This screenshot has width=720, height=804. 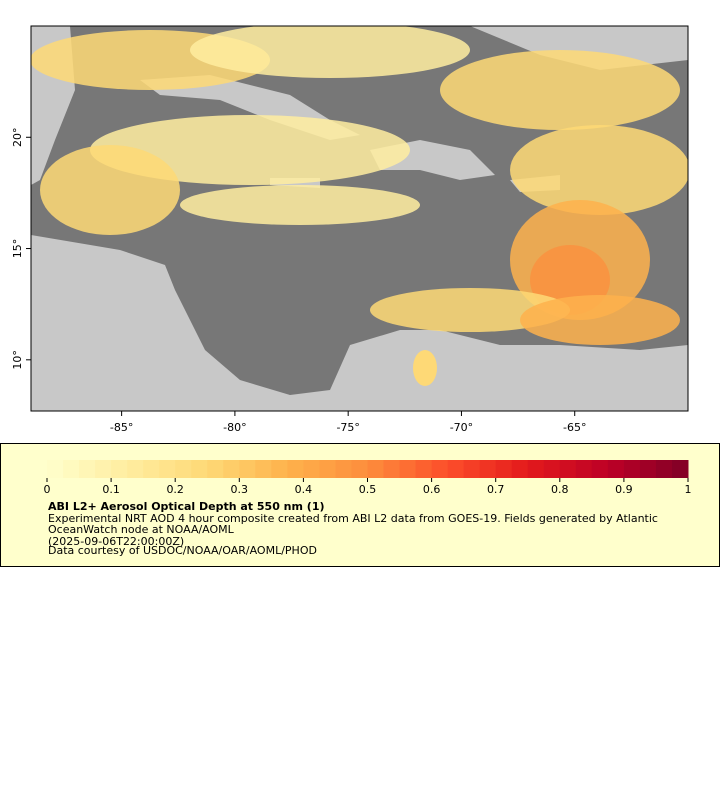 What do you see at coordinates (688, 489) in the screenshot?
I see `colorbar-tick-label: 1` at bounding box center [688, 489].